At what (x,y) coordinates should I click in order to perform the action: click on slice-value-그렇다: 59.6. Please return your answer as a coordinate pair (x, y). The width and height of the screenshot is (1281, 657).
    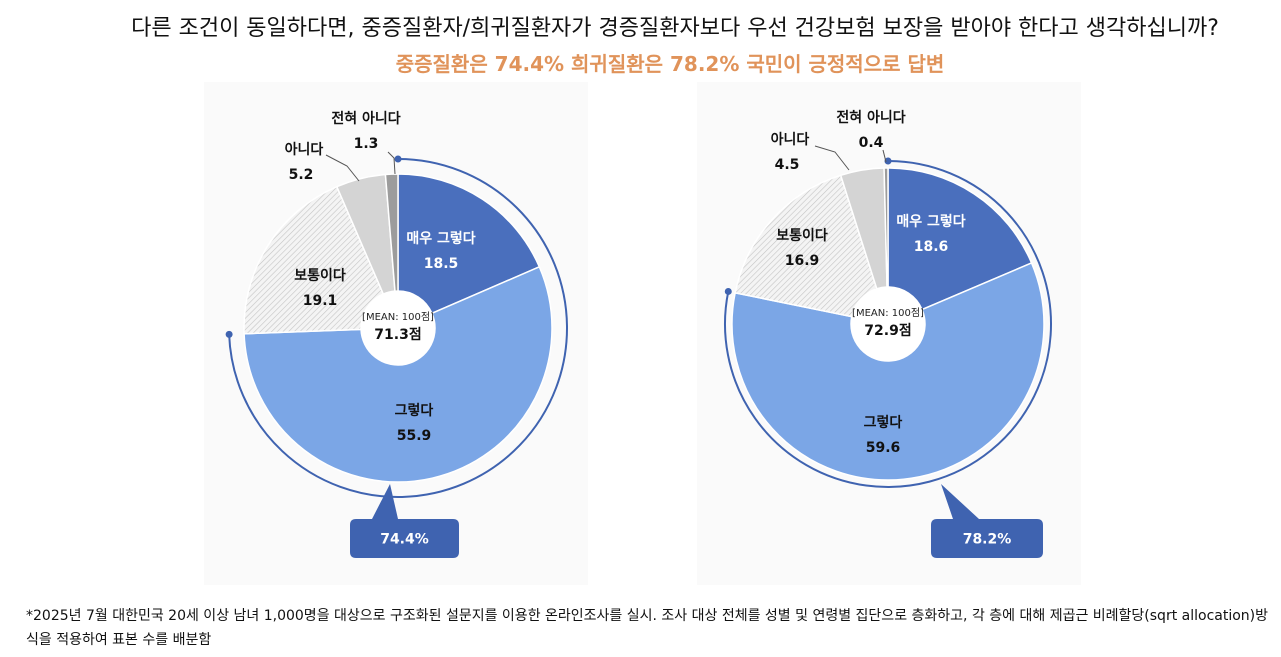
    Looking at the image, I should click on (883, 448).